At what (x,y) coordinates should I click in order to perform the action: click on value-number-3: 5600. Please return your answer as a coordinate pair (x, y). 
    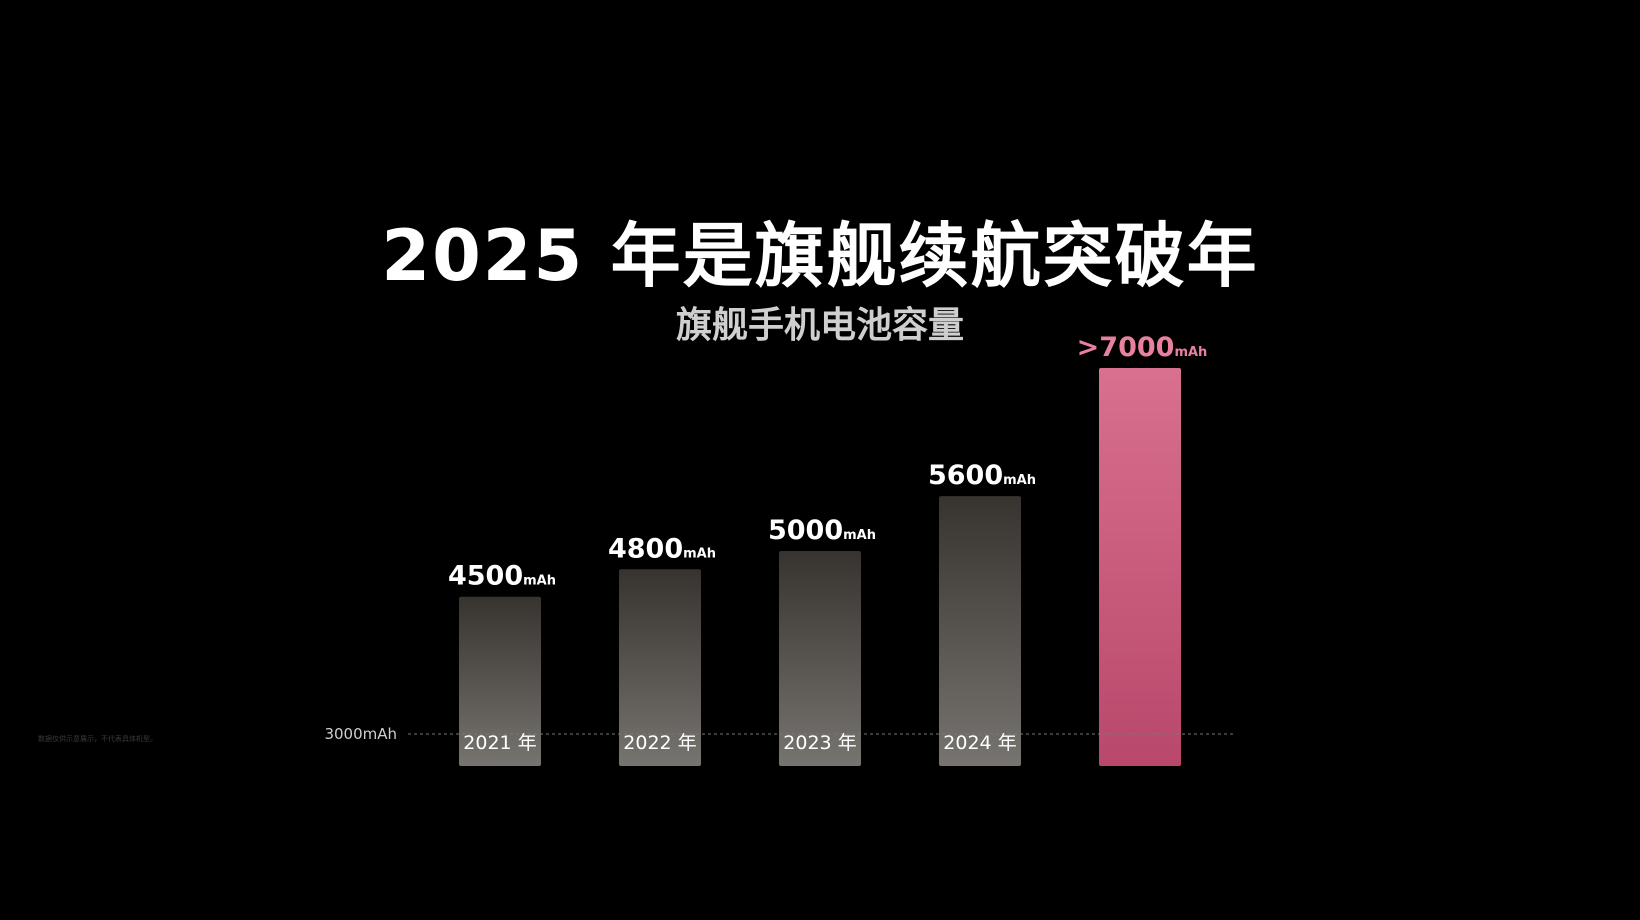
    Looking at the image, I should click on (965, 475).